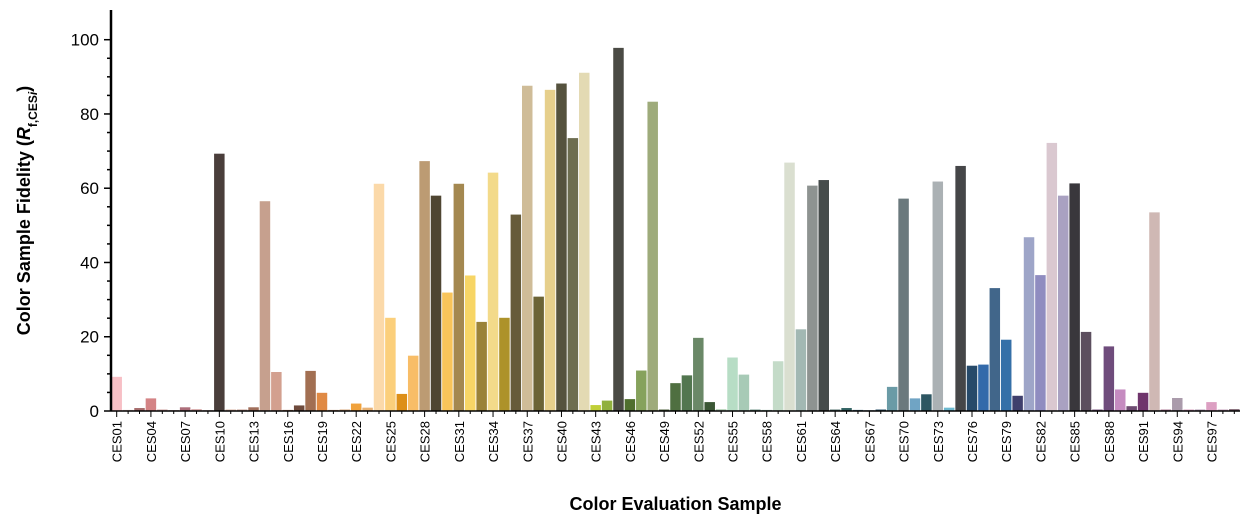 Image resolution: width=1251 pixels, height=517 pixels. I want to click on bar-ces97, so click(1211, 406).